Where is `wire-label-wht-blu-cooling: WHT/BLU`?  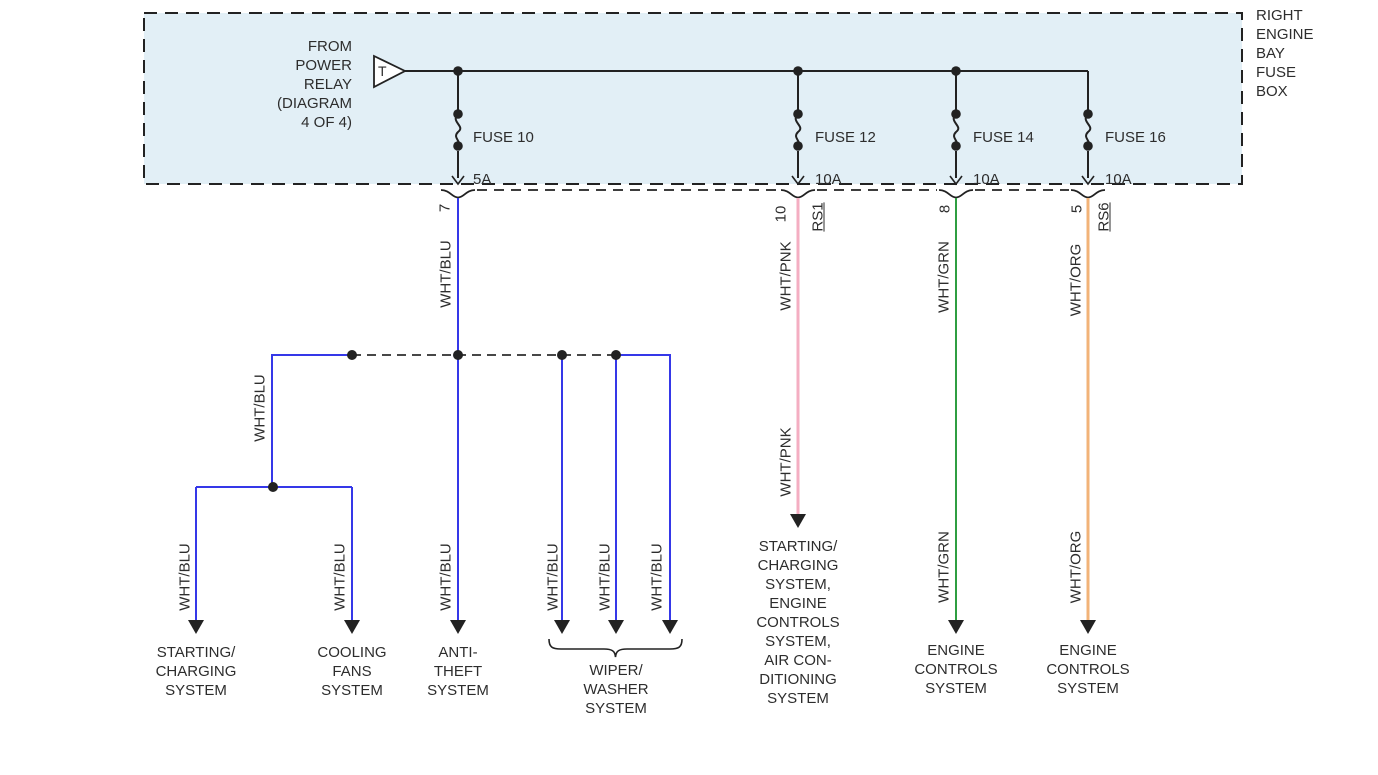 wire-label-wht-blu-cooling: WHT/BLU is located at coordinates (340, 577).